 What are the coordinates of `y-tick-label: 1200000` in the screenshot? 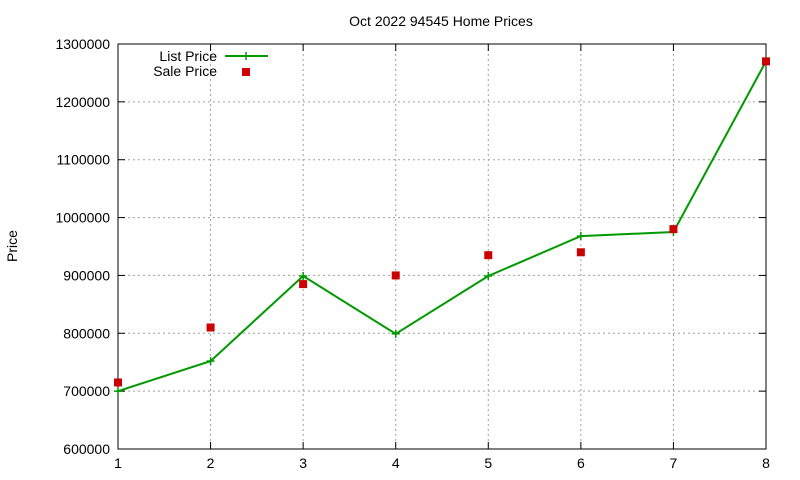 It's located at (82, 102).